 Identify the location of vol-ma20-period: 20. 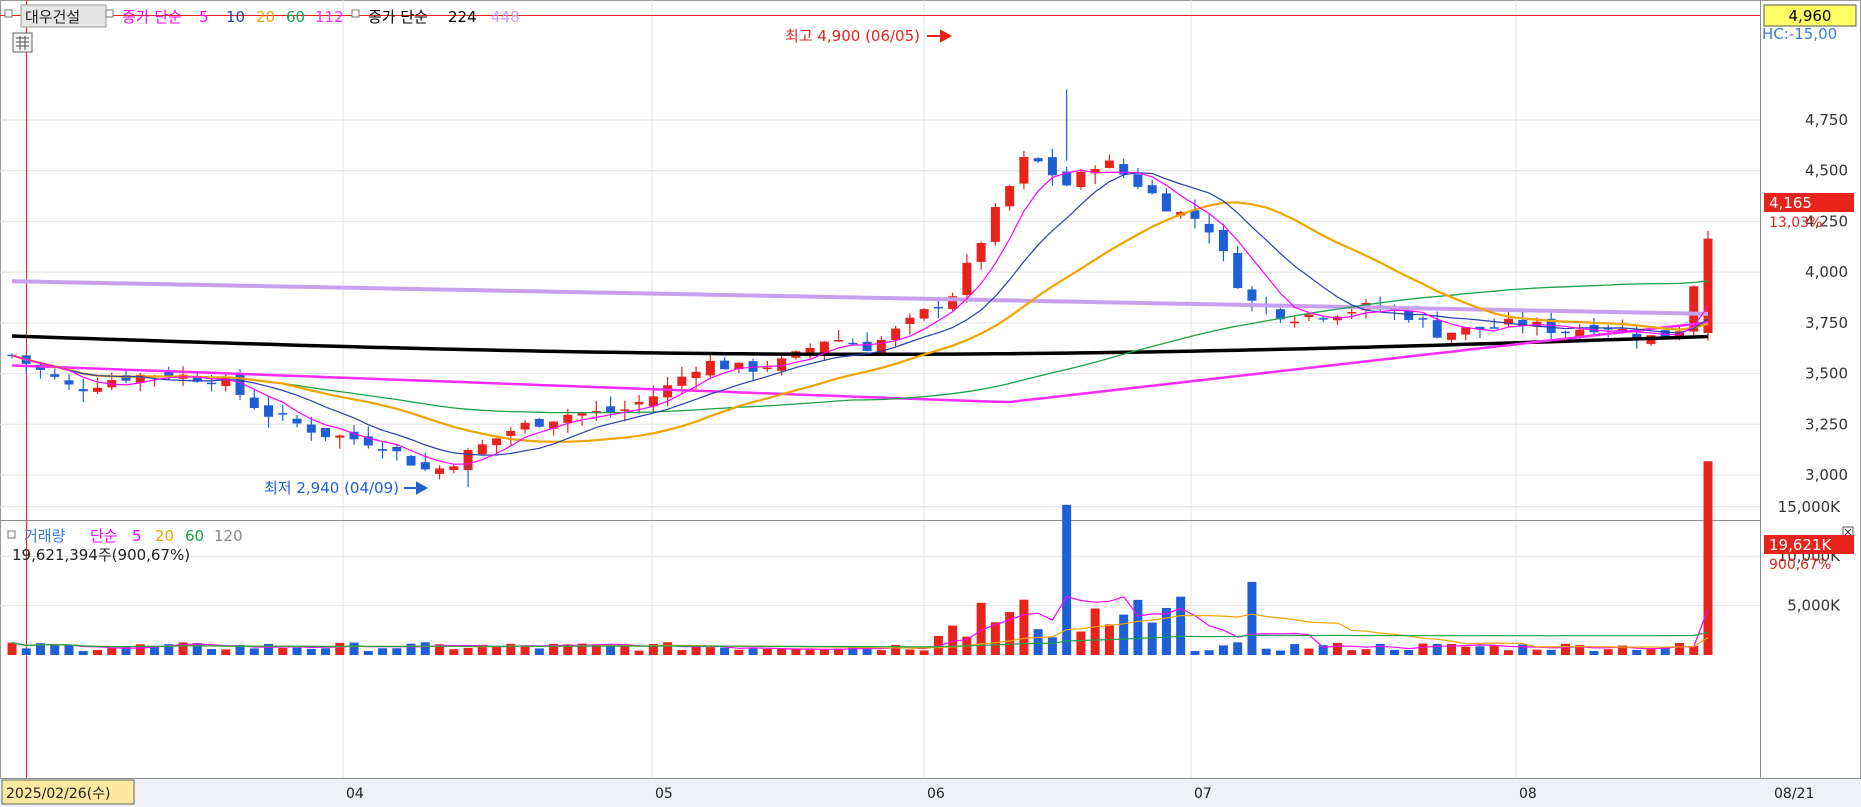
(164, 536).